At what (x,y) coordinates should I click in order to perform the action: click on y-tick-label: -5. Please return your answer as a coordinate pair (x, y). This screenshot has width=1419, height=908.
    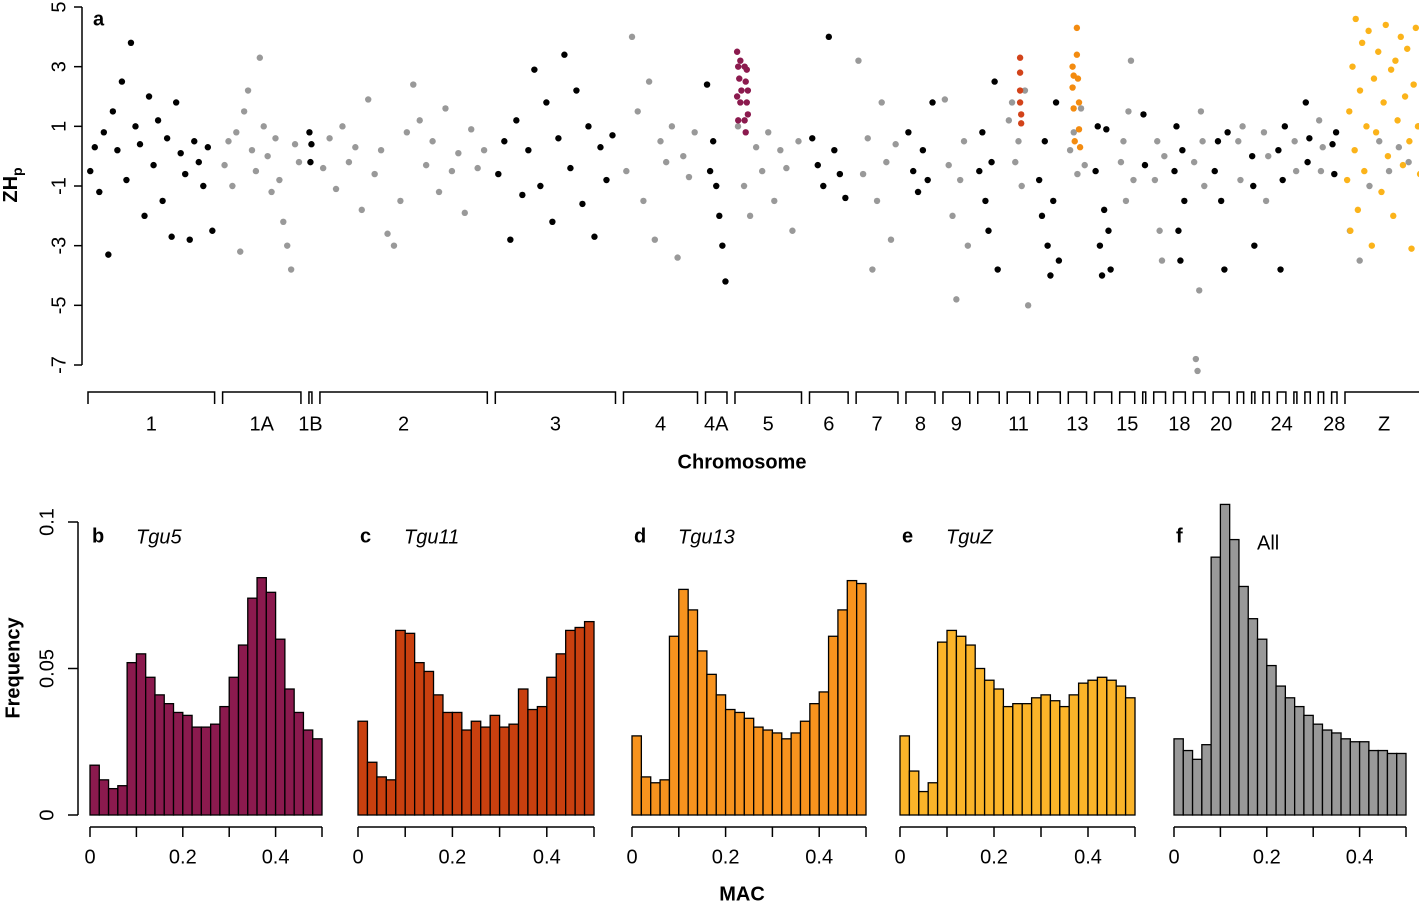
    Looking at the image, I should click on (59, 305).